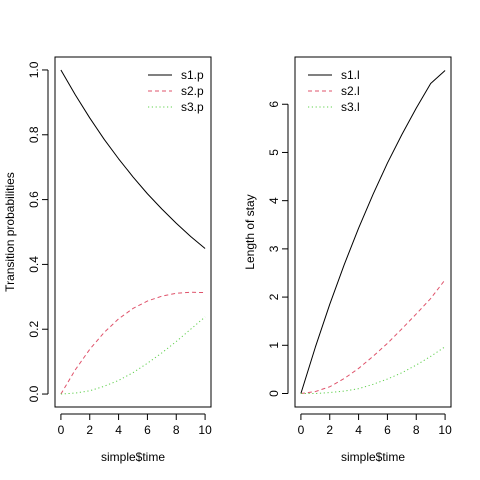 This screenshot has width=480, height=480. What do you see at coordinates (250, 231) in the screenshot?
I see `y-axis-label: Length of stay` at bounding box center [250, 231].